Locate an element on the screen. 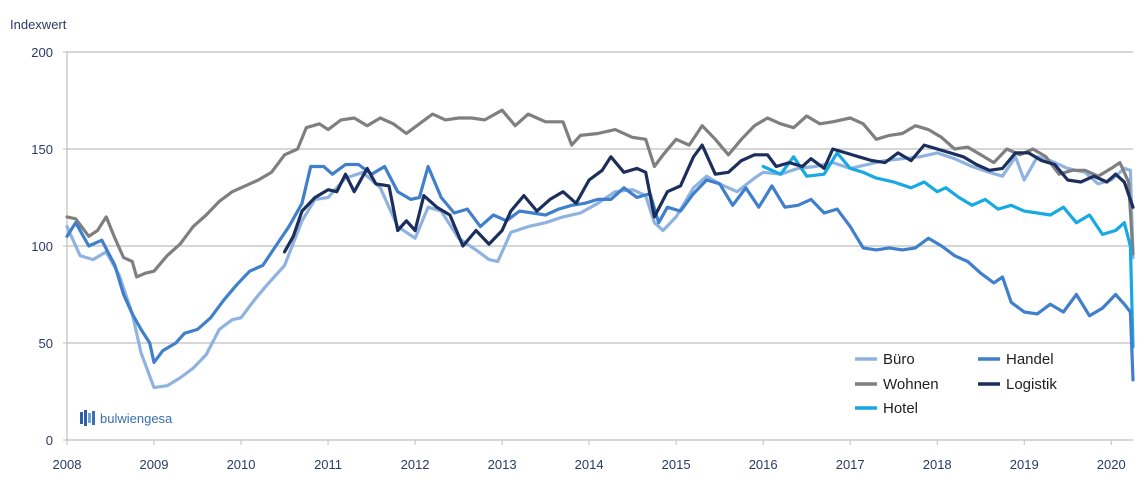  x-tick-label: 2012 is located at coordinates (415, 464).